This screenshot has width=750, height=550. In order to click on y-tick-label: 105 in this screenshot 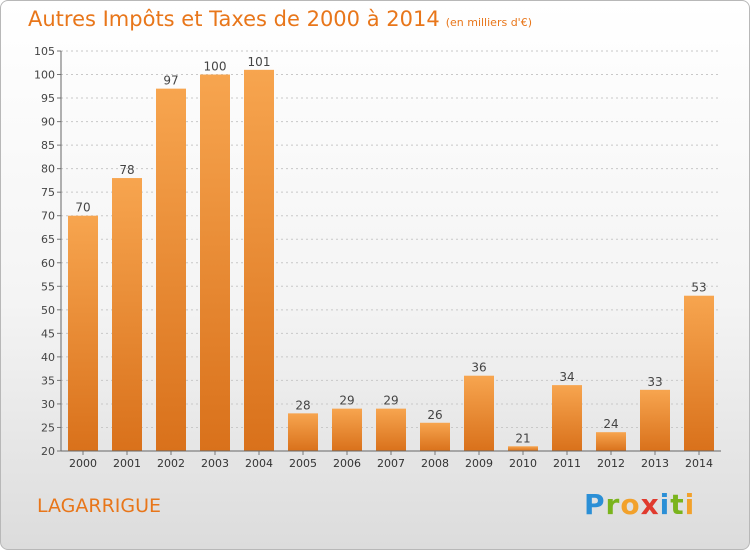, I will do `click(44, 51)`.